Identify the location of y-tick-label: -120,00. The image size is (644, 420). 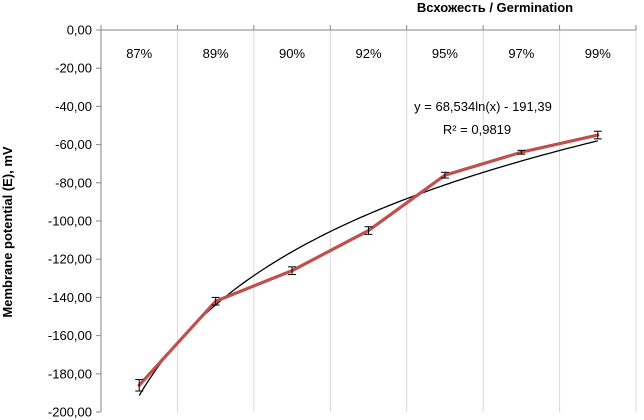
(70, 259).